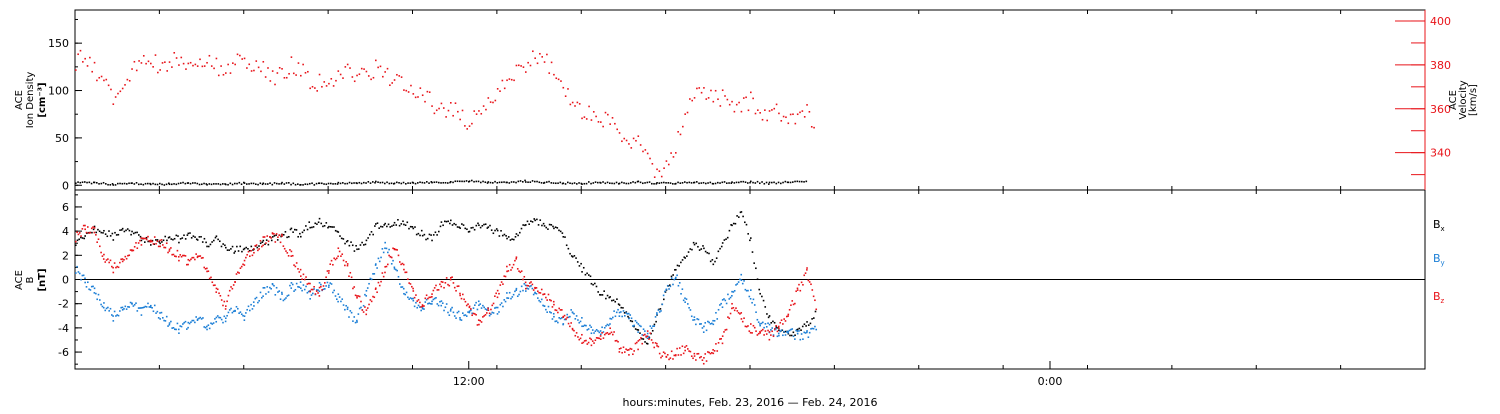 Image resolution: width=1500 pixels, height=414 pixels. What do you see at coordinates (1439, 297) in the screenshot?
I see `legend-bz: Bz` at bounding box center [1439, 297].